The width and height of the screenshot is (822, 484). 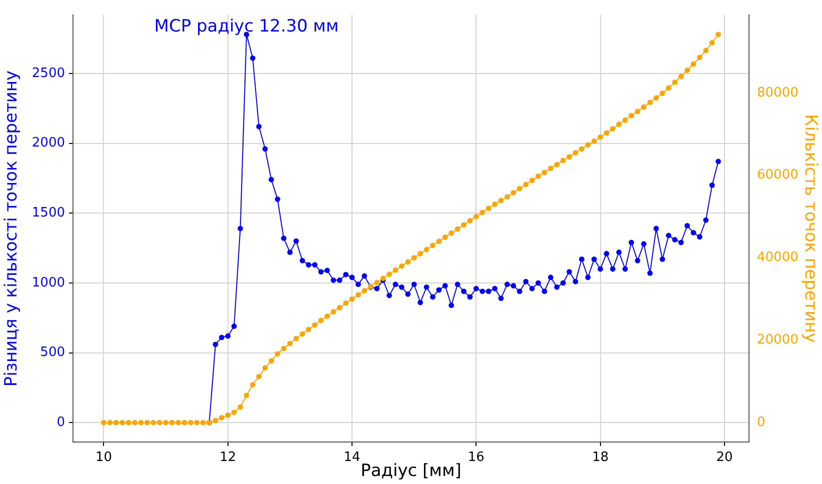 What do you see at coordinates (103, 458) in the screenshot?
I see `x-tick-label: 10` at bounding box center [103, 458].